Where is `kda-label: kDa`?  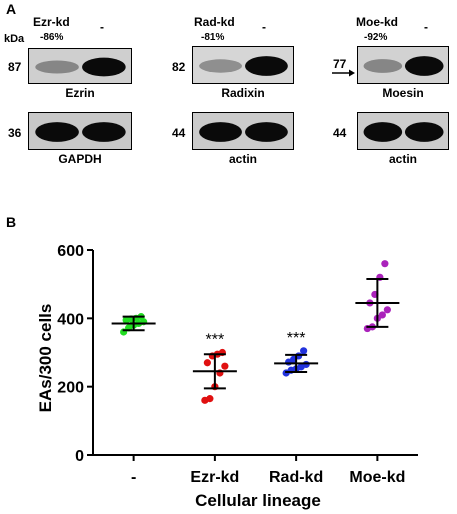
kda-label: kDa is located at coordinates (14, 39).